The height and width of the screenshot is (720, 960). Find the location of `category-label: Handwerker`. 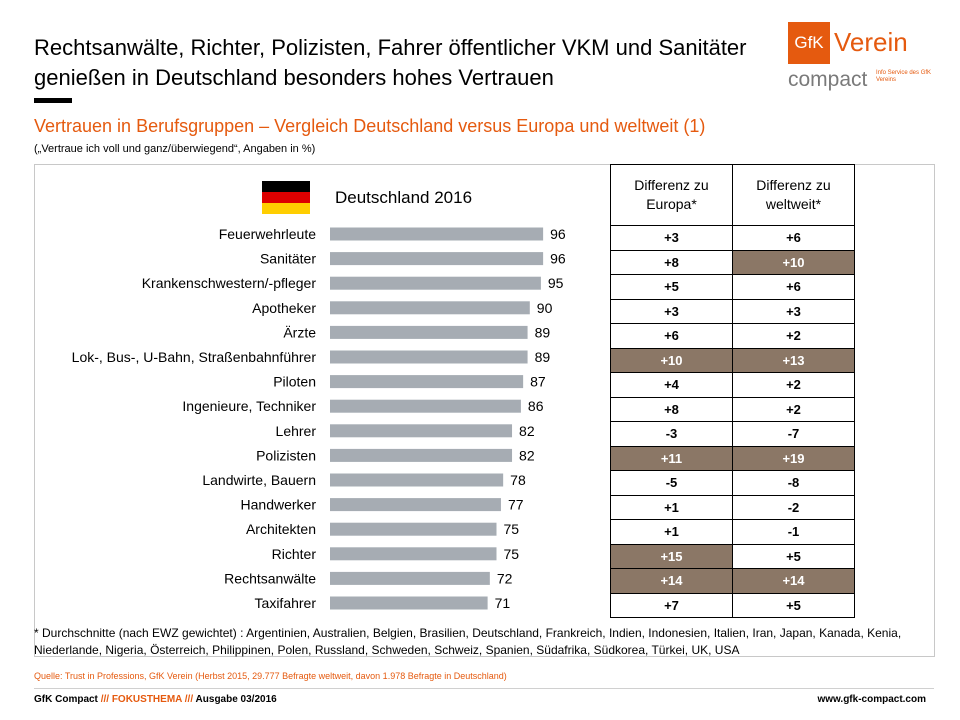

category-label: Handwerker is located at coordinates (279, 505).